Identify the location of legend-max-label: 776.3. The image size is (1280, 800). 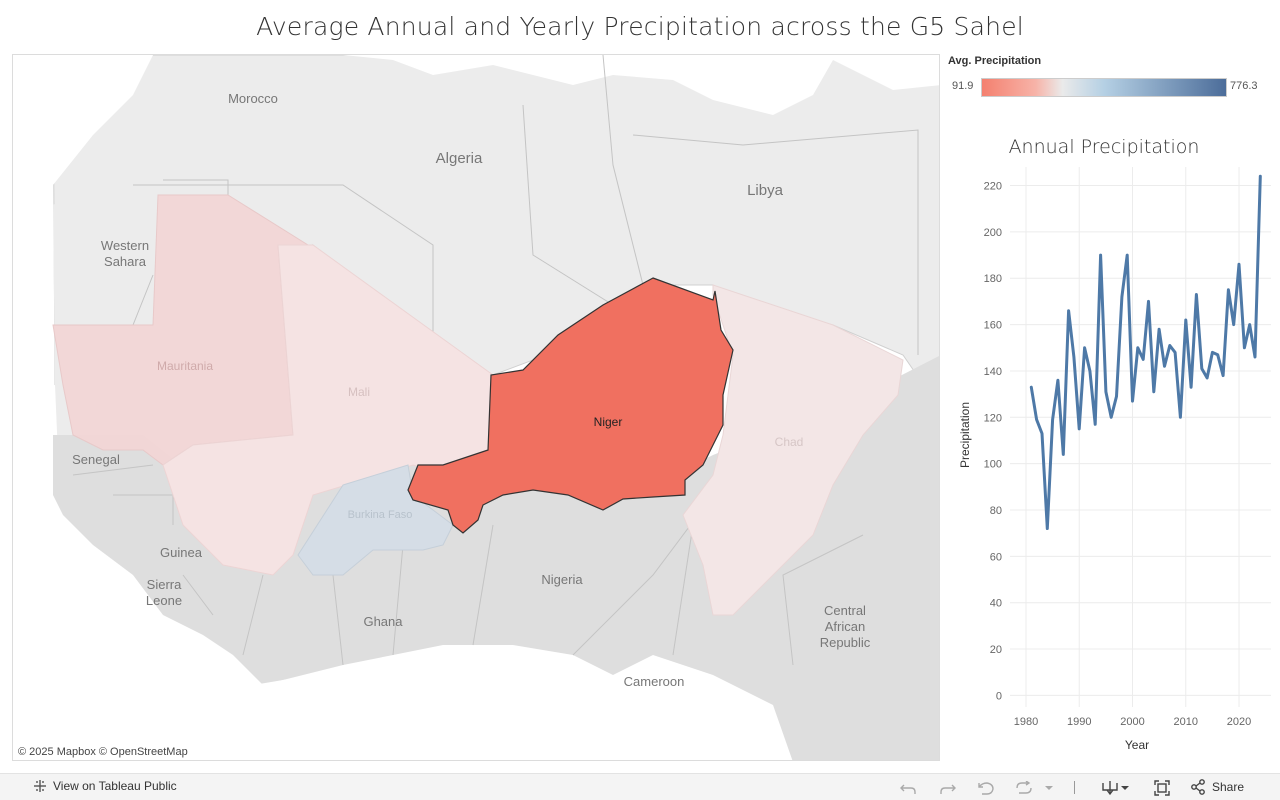
(1244, 86).